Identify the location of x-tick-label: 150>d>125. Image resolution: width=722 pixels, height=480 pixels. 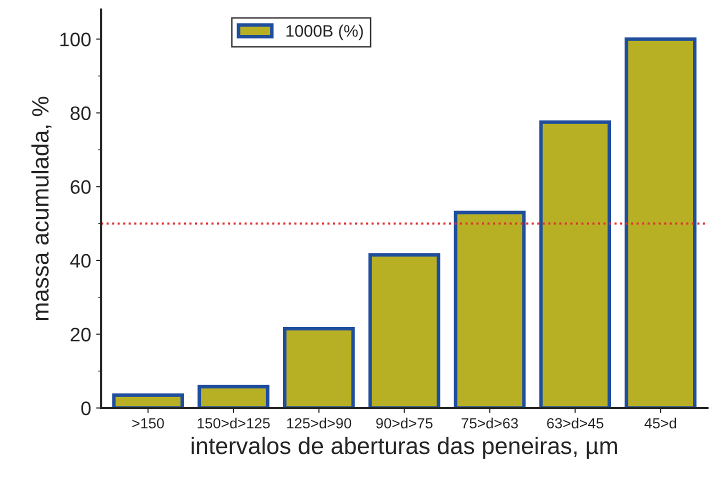
(234, 423).